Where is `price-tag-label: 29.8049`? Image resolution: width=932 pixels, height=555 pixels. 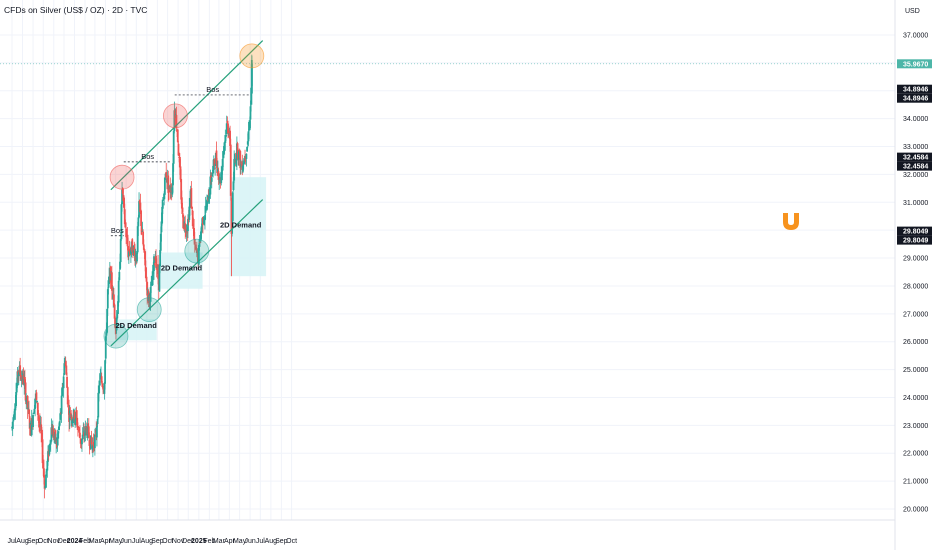
price-tag-label: 29.8049 is located at coordinates (915, 241).